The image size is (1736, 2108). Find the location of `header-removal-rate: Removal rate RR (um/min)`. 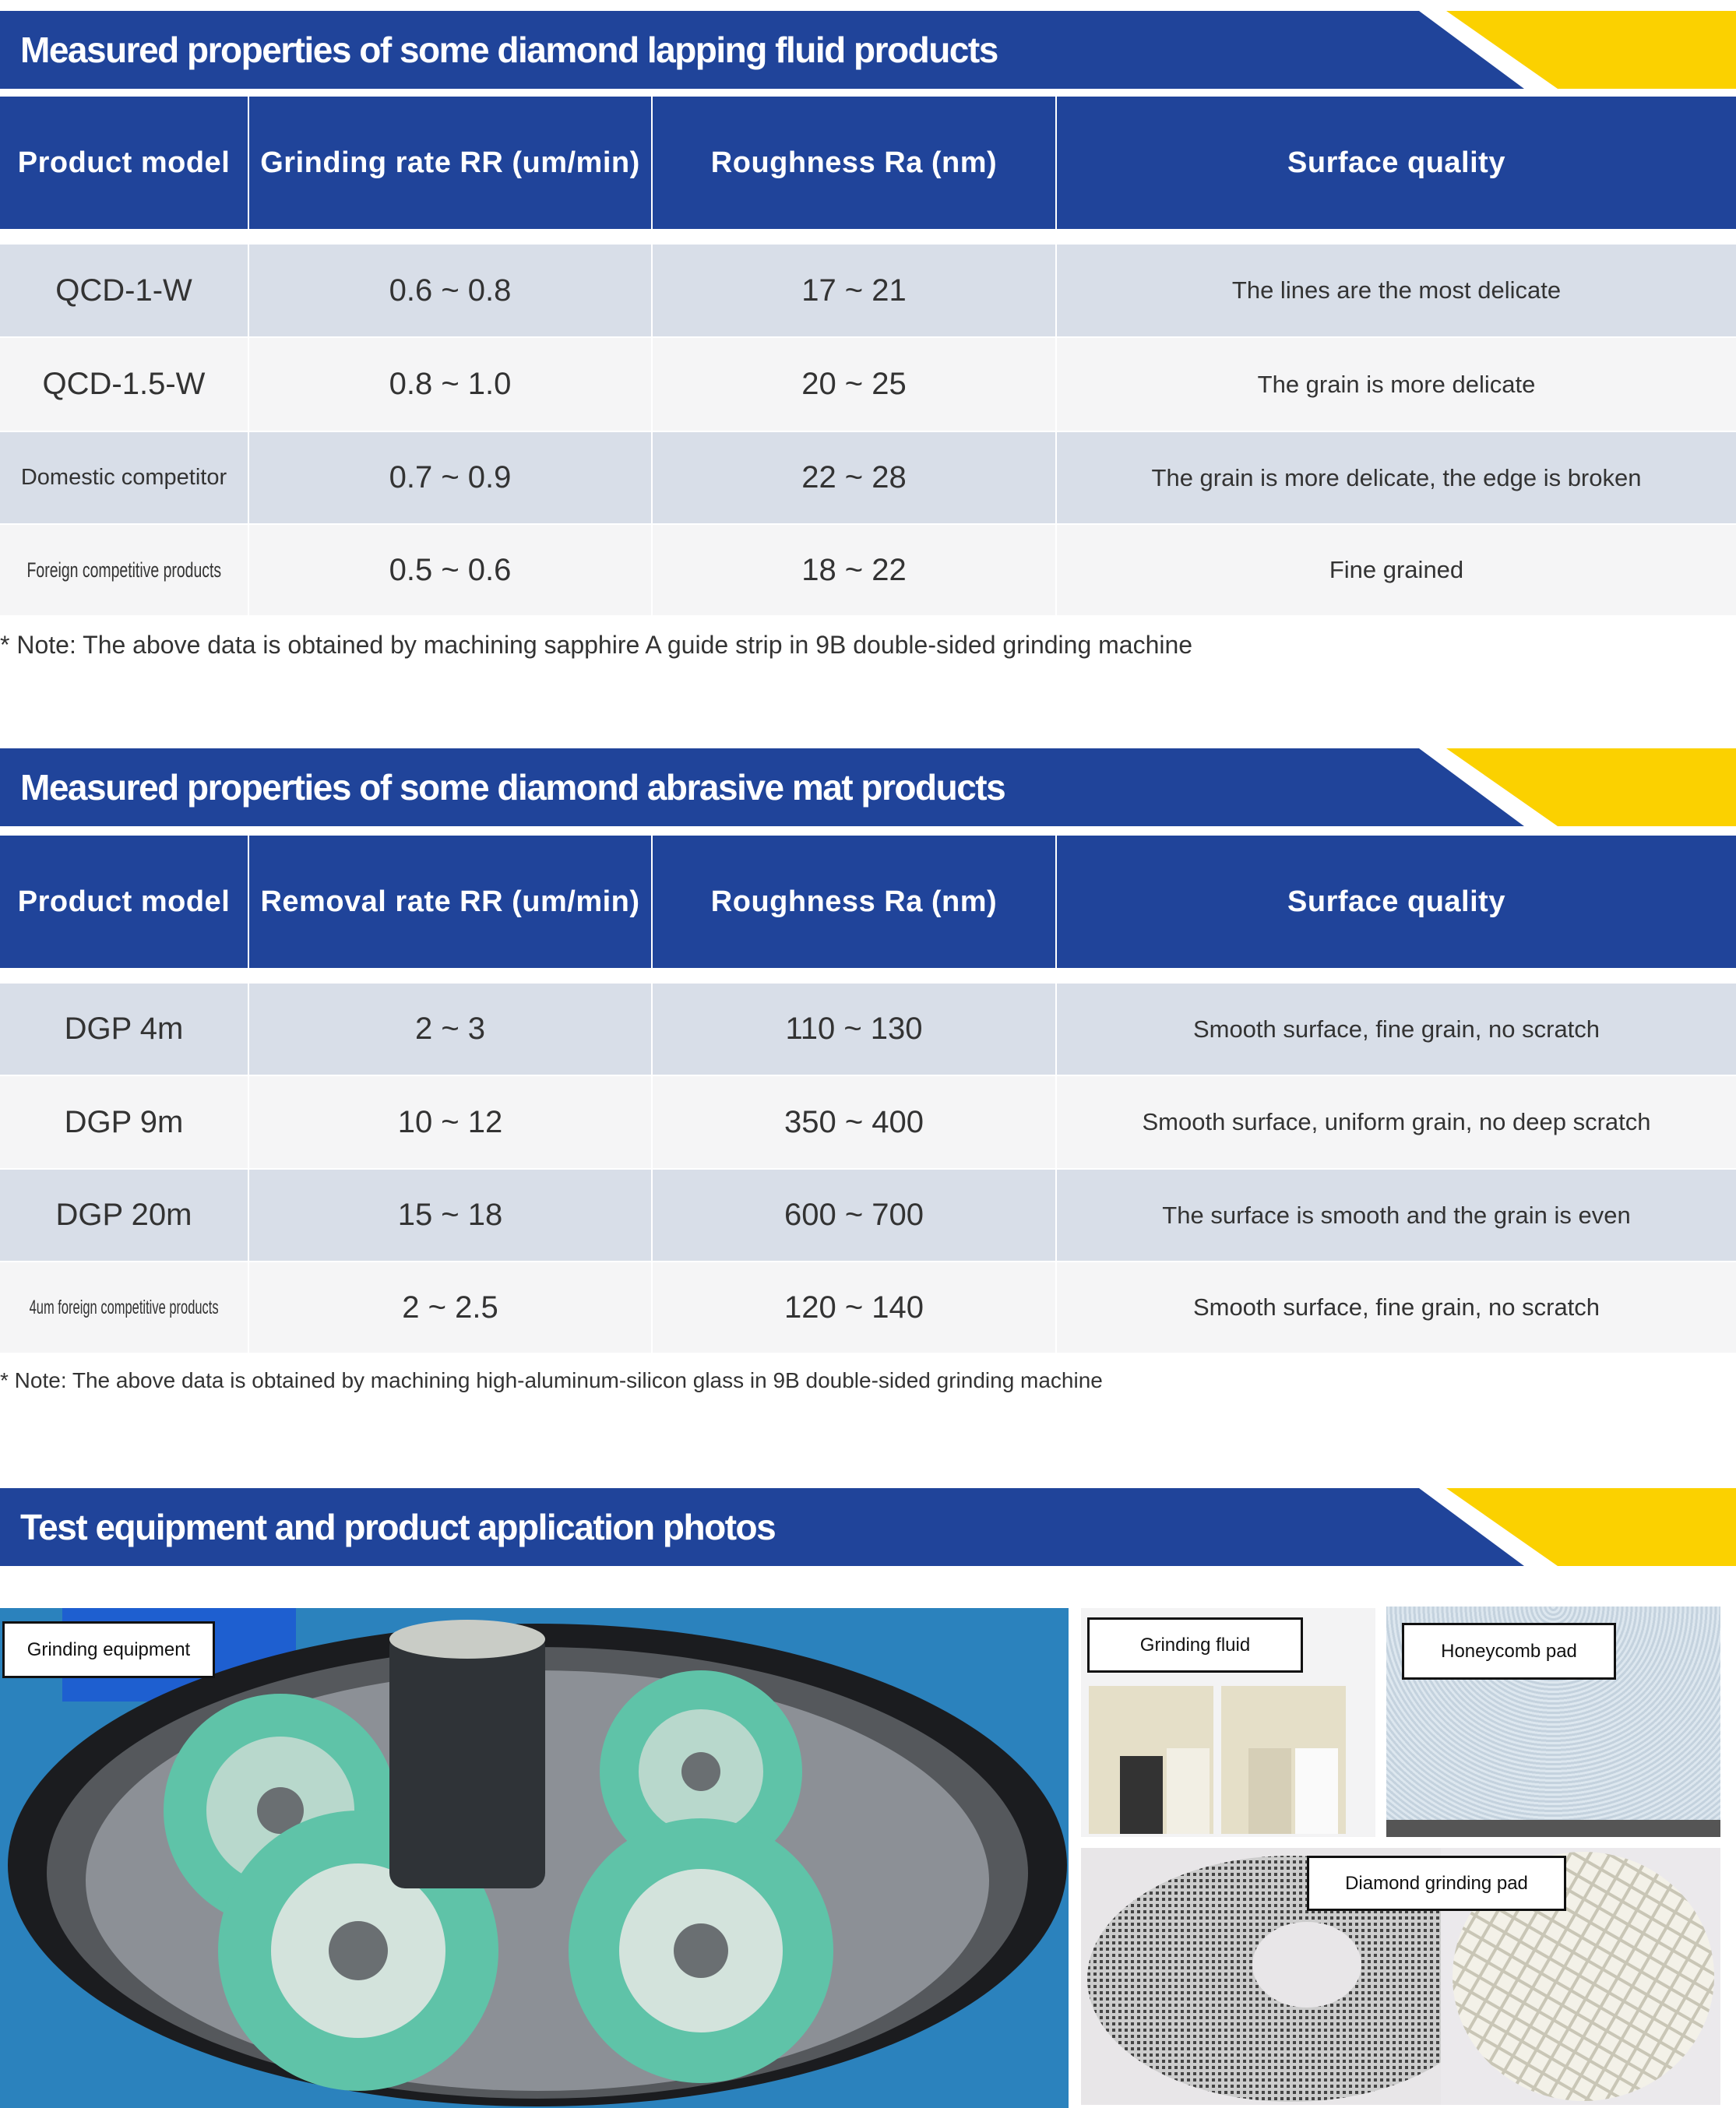

header-removal-rate: Removal rate RR (um/min) is located at coordinates (450, 902).